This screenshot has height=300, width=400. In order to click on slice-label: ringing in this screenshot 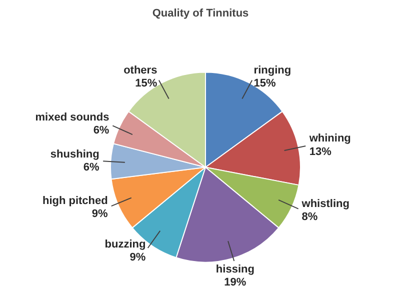, I will do `click(273, 70)`.